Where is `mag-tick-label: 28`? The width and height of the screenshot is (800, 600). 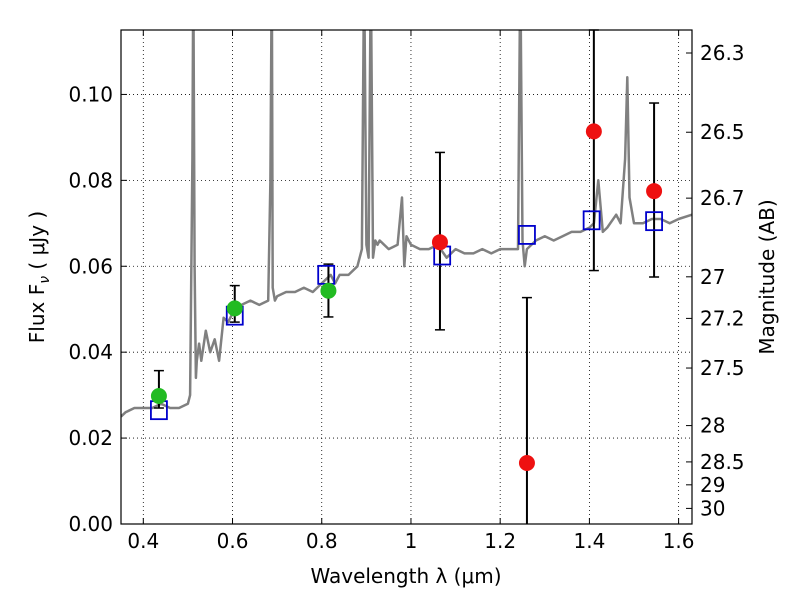 mag-tick-label: 28 is located at coordinates (712, 426).